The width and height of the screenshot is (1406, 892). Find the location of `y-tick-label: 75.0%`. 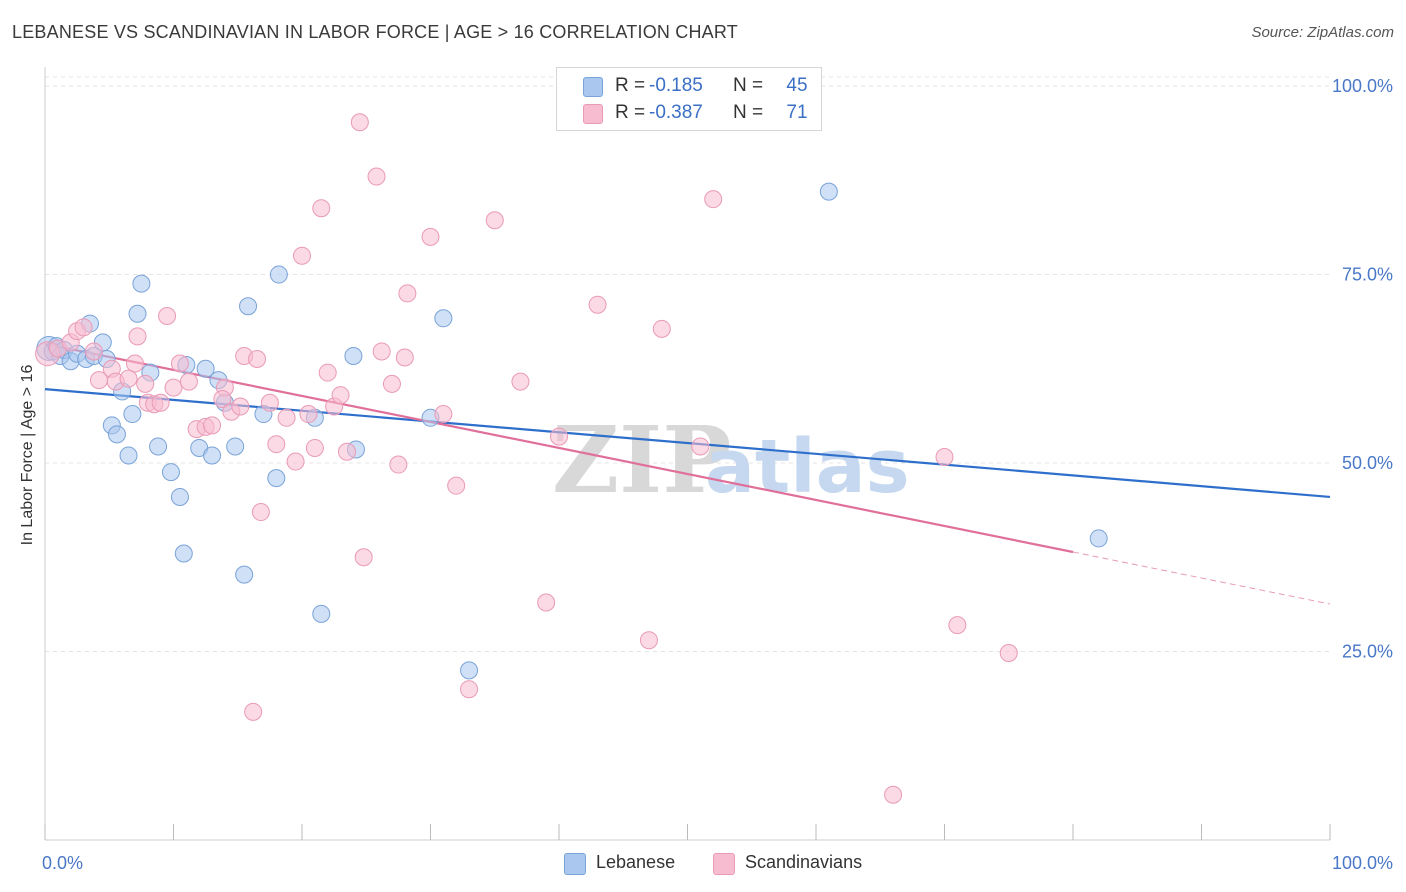

y-tick-label: 75.0% is located at coordinates (1367, 275).